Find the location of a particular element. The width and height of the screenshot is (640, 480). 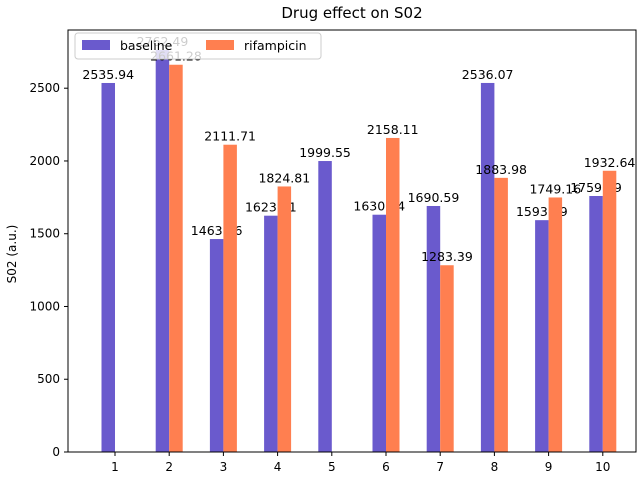

legend-swatch-rifampicin is located at coordinates (220, 45).